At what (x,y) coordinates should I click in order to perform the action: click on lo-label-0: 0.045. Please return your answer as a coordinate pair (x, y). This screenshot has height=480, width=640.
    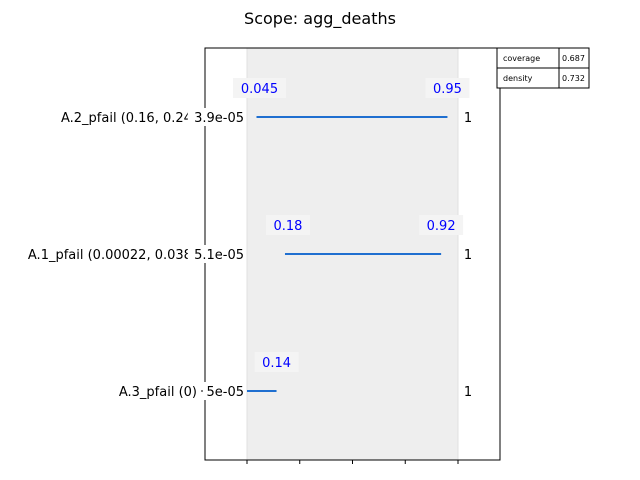
    Looking at the image, I should click on (259, 89).